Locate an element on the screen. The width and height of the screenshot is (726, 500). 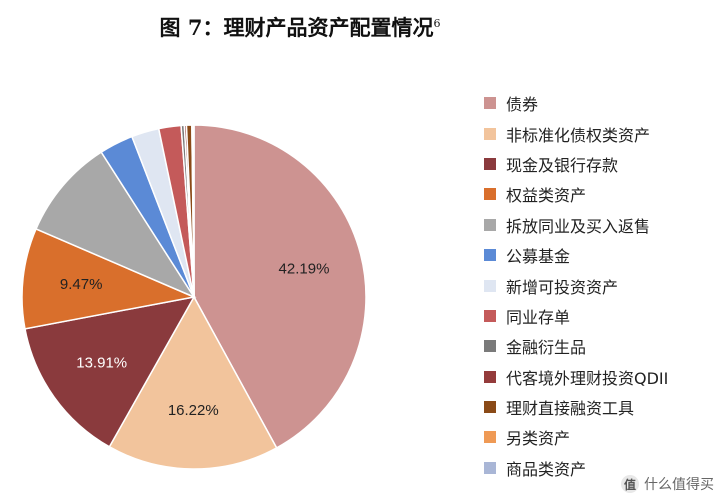
watermark: 值 什么值得买 is located at coordinates (667, 484).